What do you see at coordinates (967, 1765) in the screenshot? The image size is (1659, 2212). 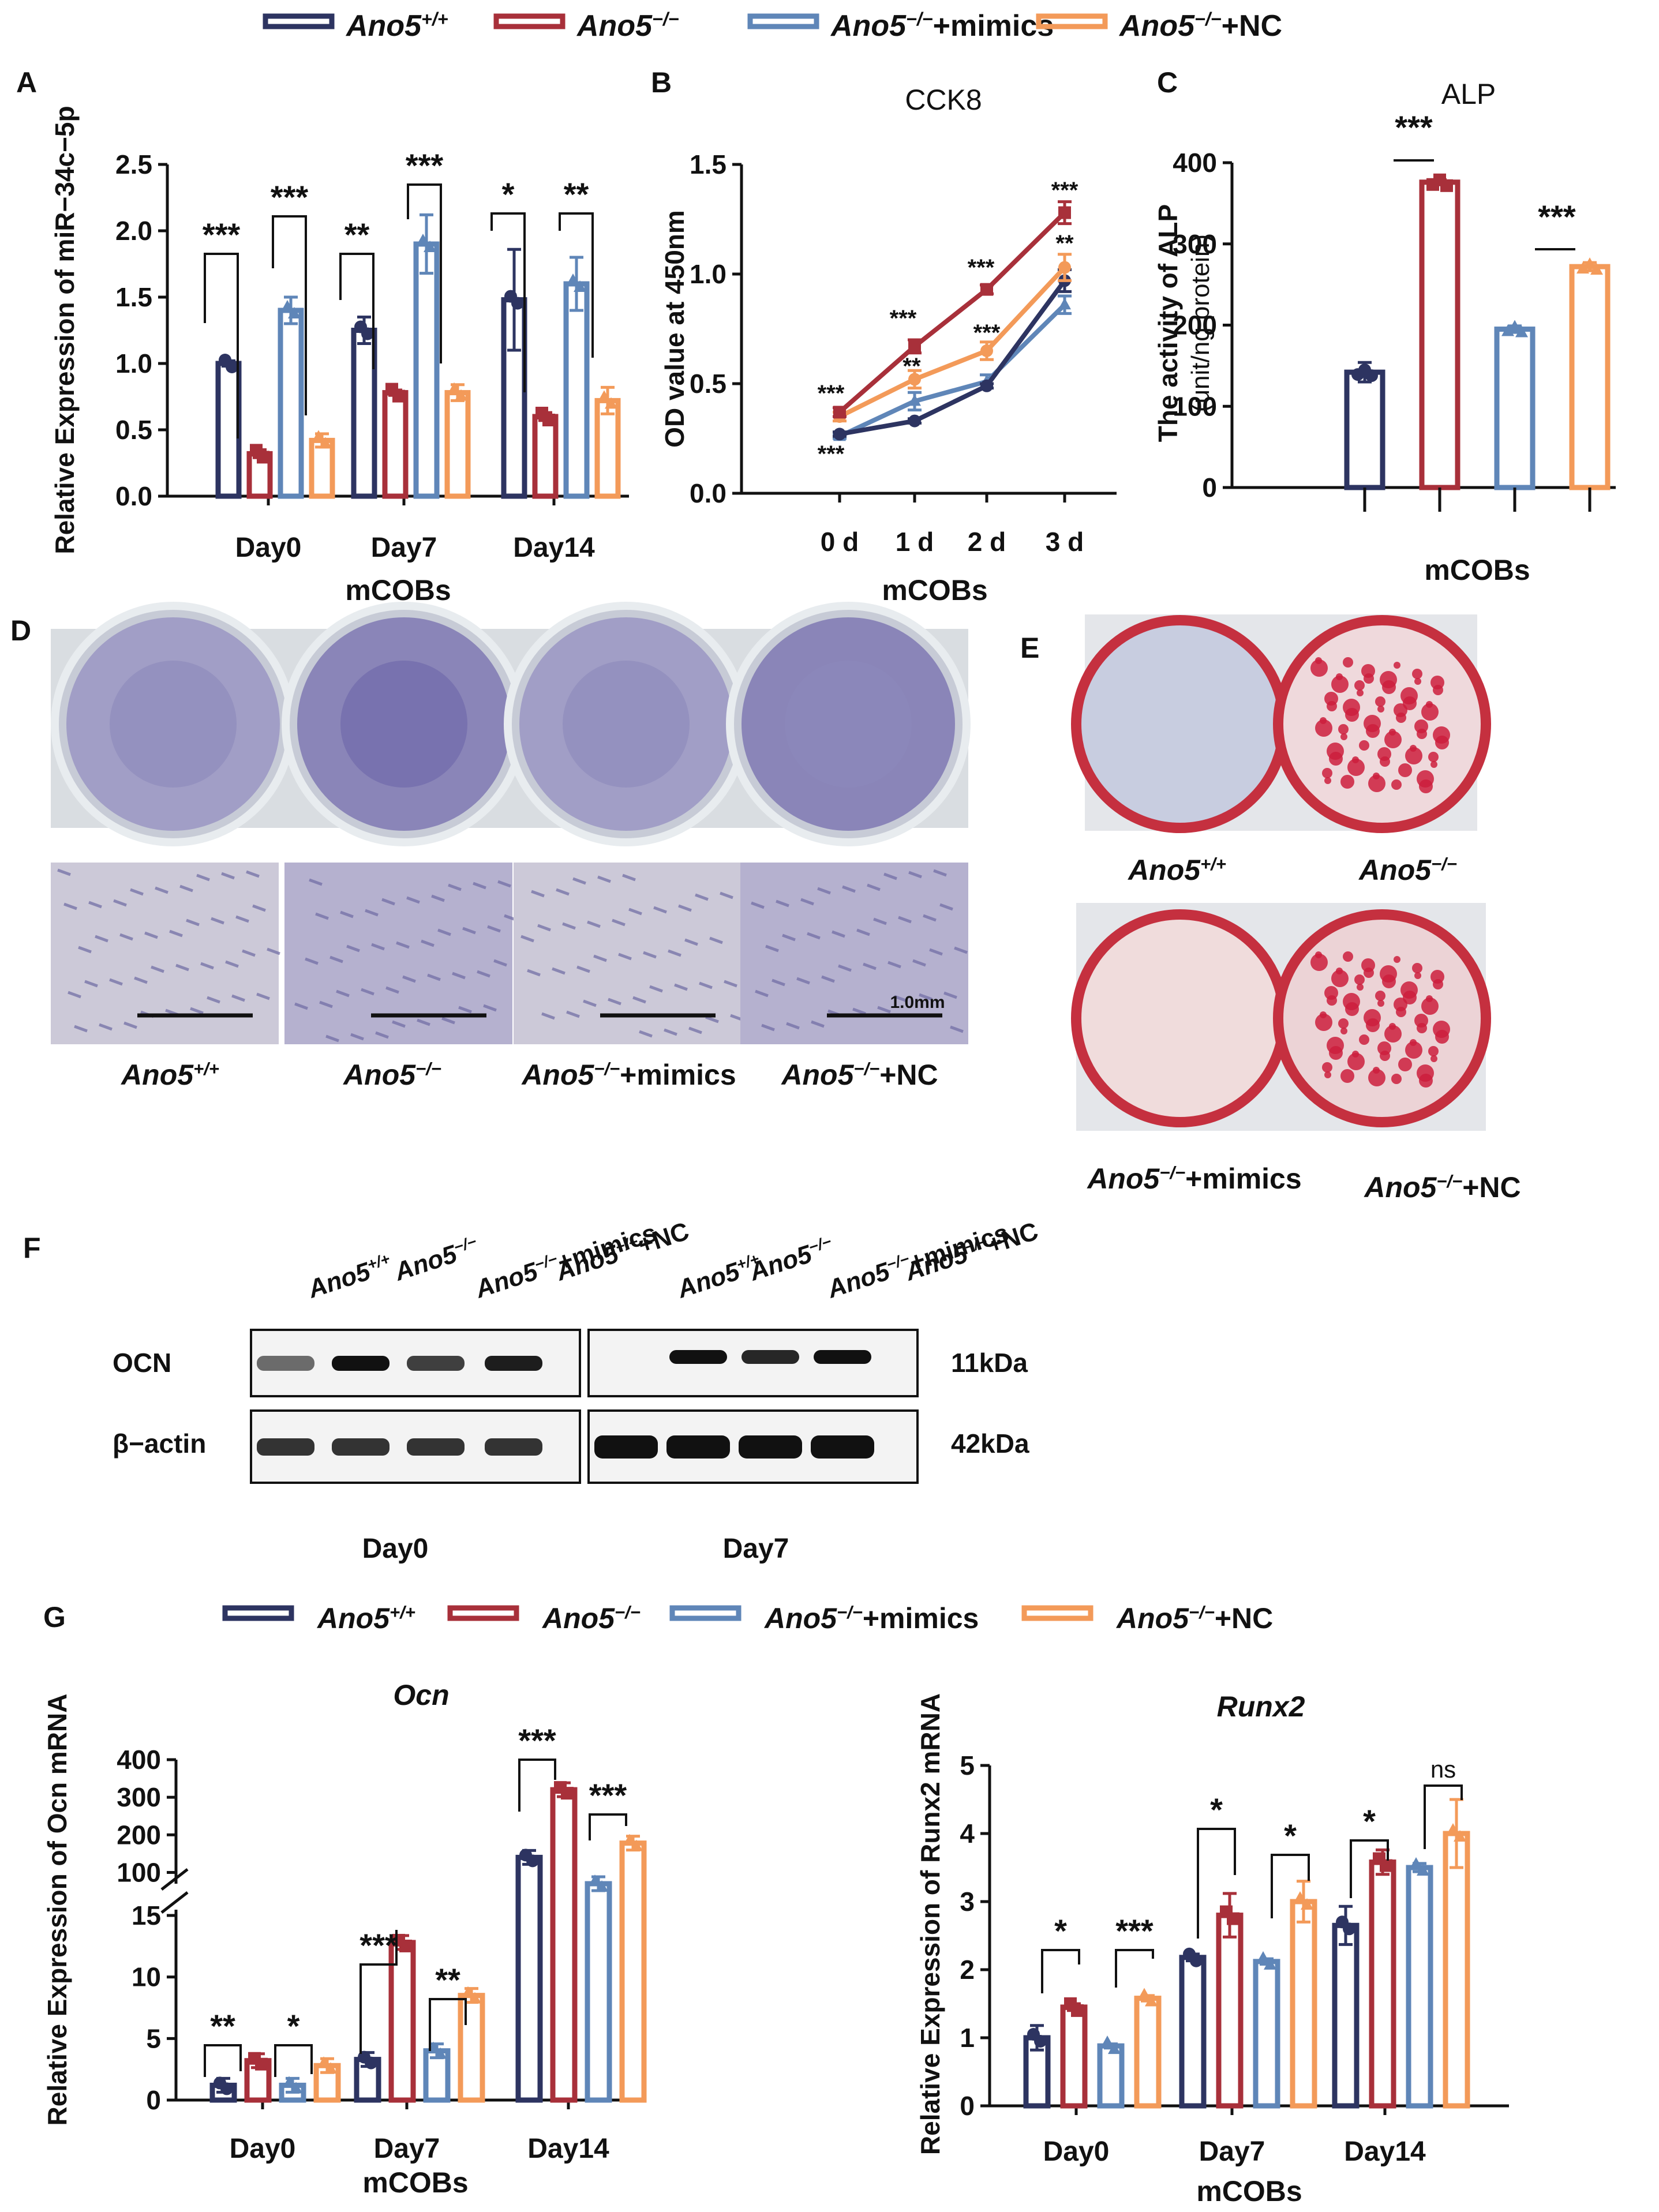 I see `y-tick-label: 5` at bounding box center [967, 1765].